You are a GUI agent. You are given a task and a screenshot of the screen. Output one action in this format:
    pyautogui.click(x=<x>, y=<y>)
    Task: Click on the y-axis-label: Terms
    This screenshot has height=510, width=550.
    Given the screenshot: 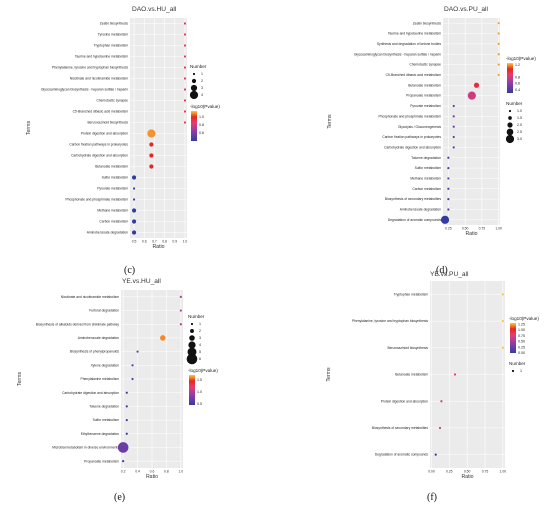 What is the action you would take?
    pyautogui.click(x=329, y=374)
    